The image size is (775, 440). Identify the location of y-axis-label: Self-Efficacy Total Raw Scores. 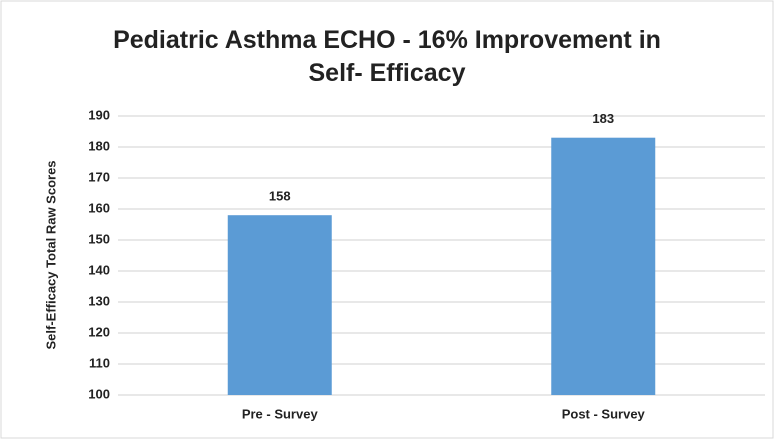
(50, 254).